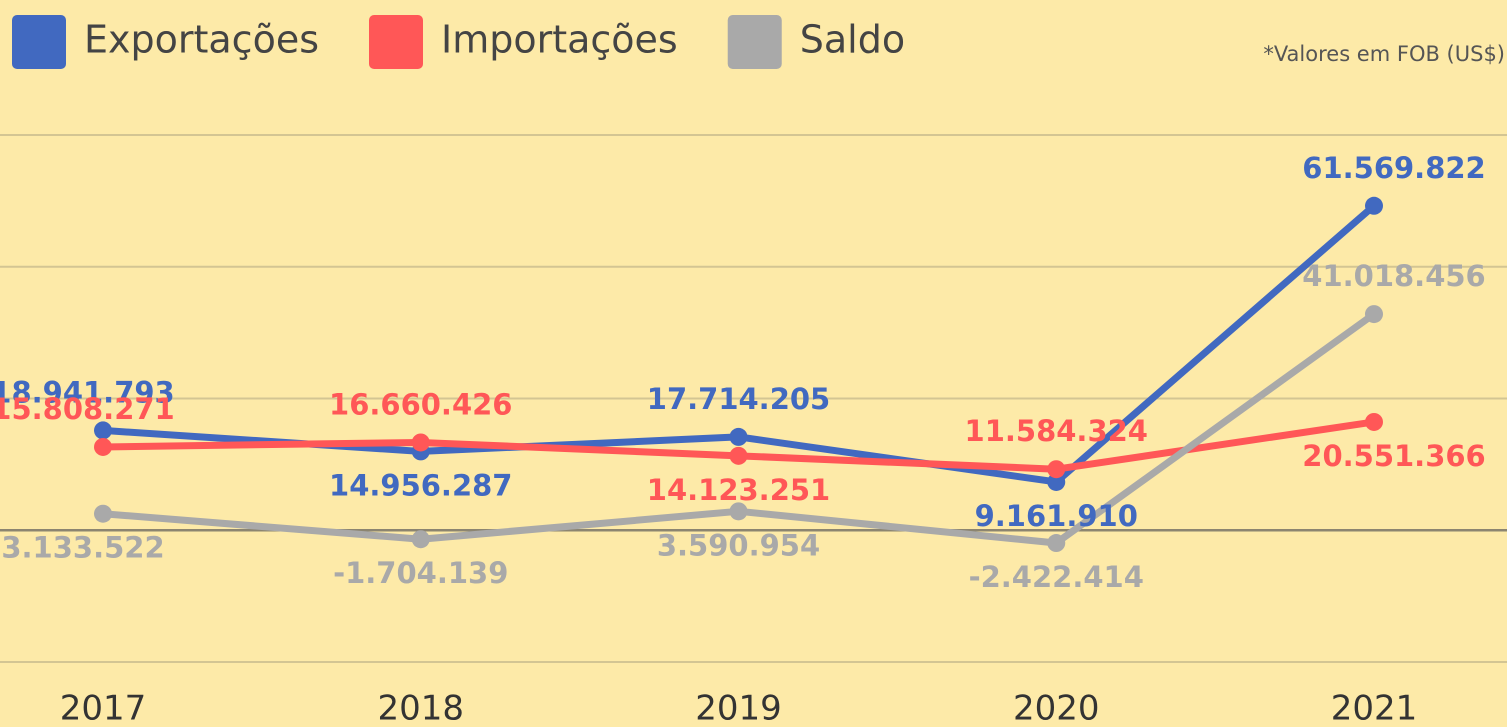 The width and height of the screenshot is (1507, 727). Describe the element at coordinates (1393, 168) in the screenshot. I see `value-label: 61.569.822` at that location.